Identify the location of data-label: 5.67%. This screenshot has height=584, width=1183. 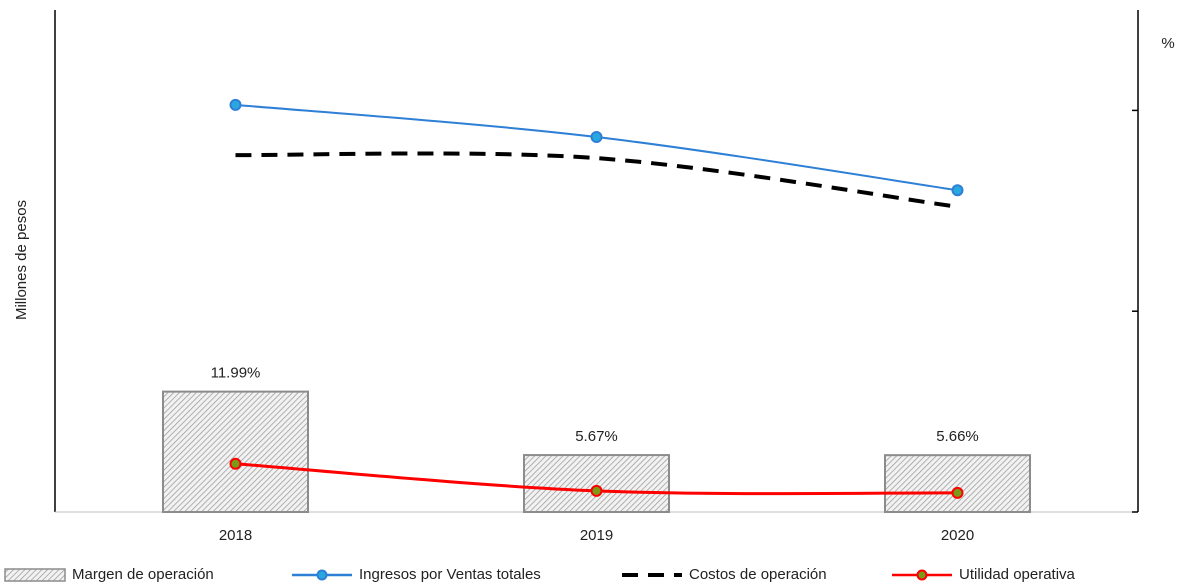
(596, 436).